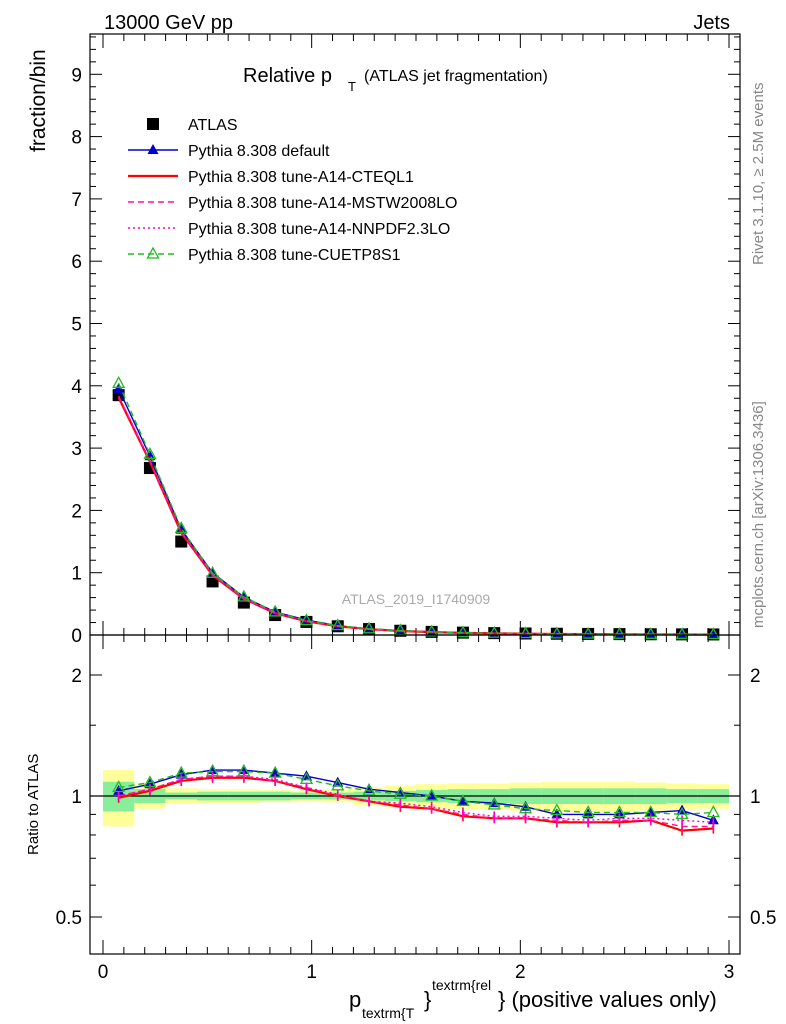 This screenshot has width=786, height=1024. What do you see at coordinates (311, 972) in the screenshot?
I see `x-tick-label: 1` at bounding box center [311, 972].